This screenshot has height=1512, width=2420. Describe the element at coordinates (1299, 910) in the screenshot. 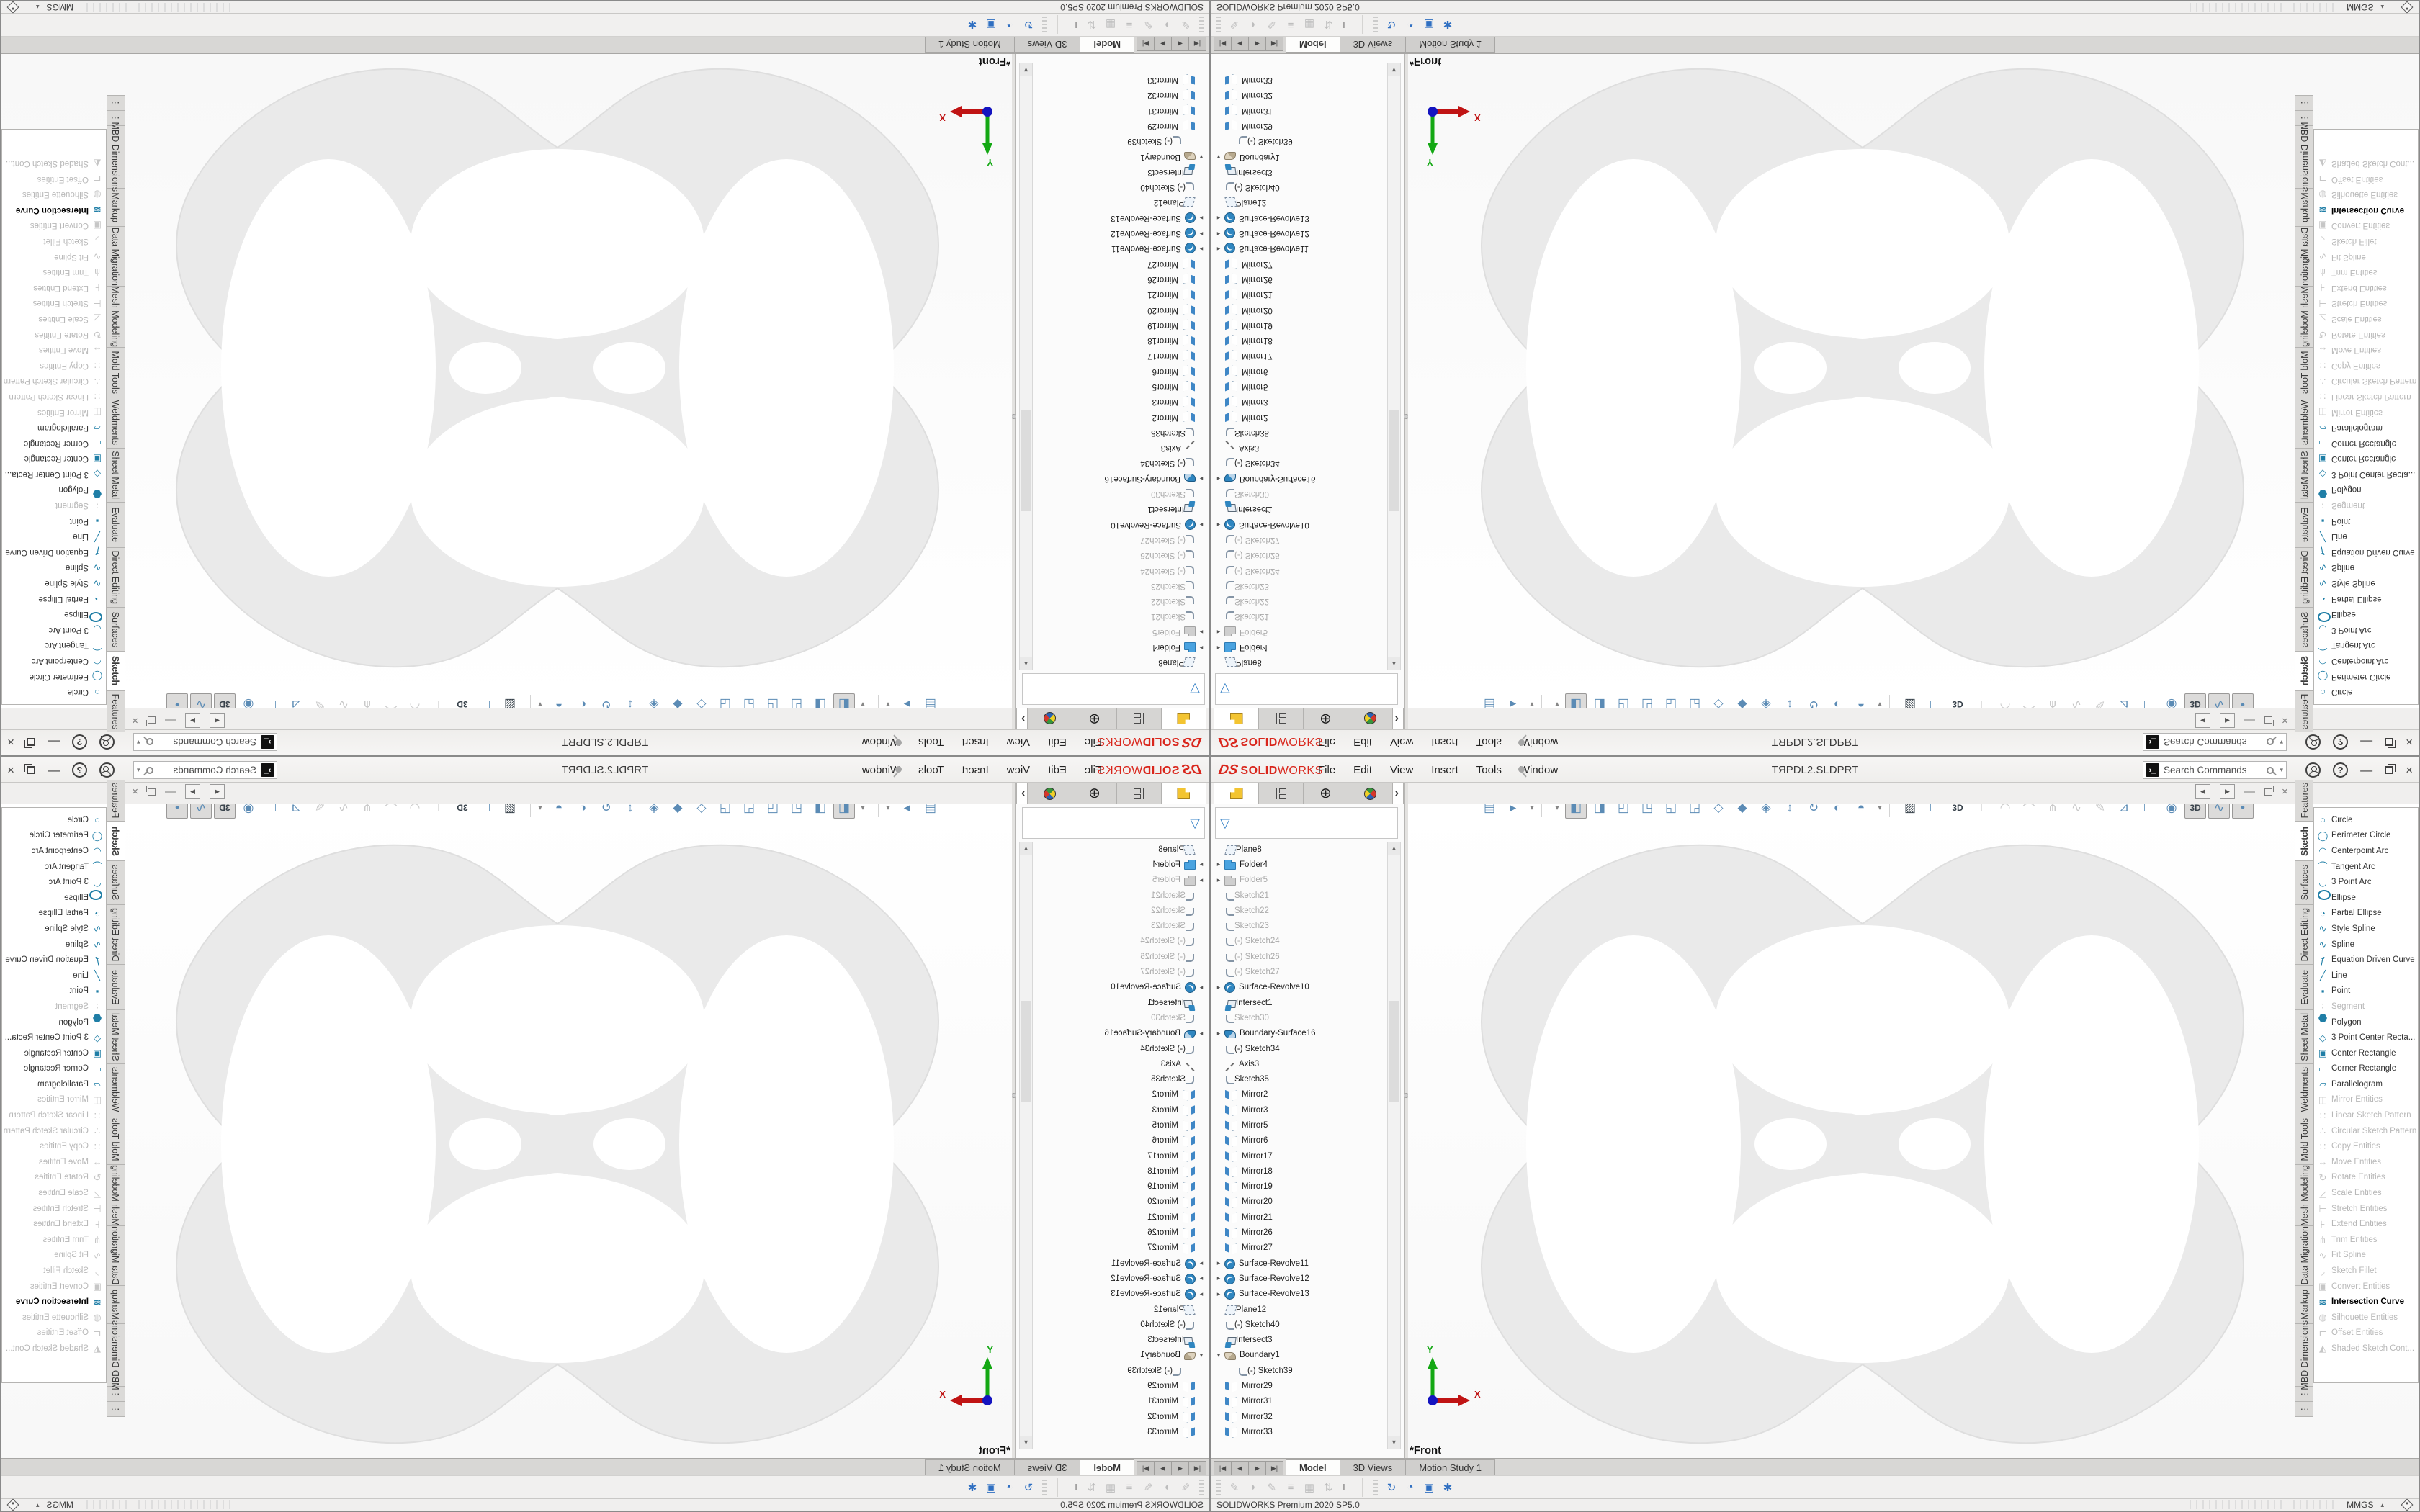

I see `tree-item: Sketch22` at that location.